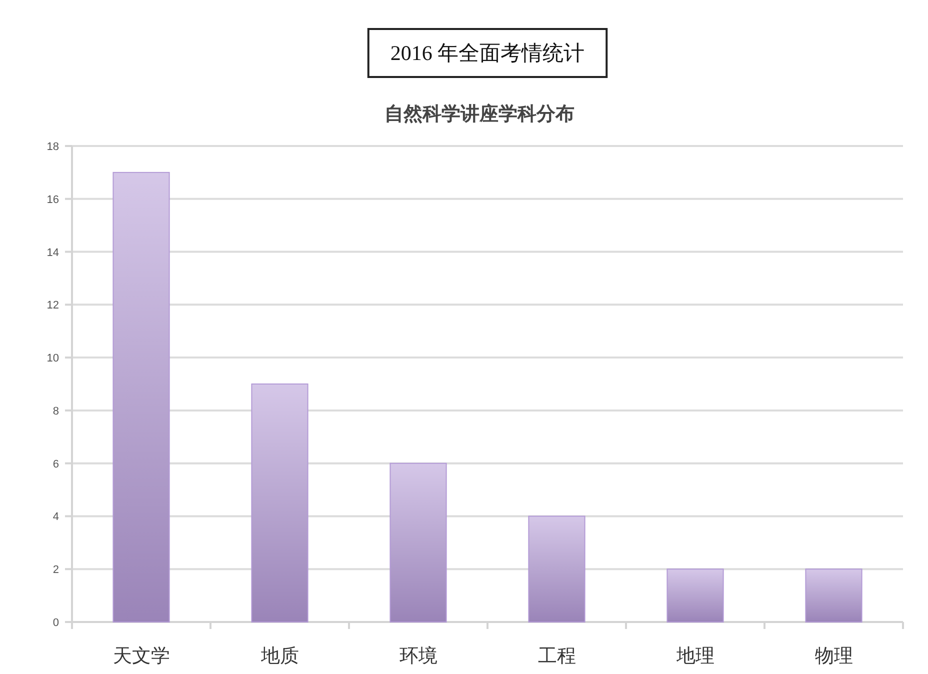 Image resolution: width=928 pixels, height=674 pixels. I want to click on y-tick-label: 18, so click(52, 147).